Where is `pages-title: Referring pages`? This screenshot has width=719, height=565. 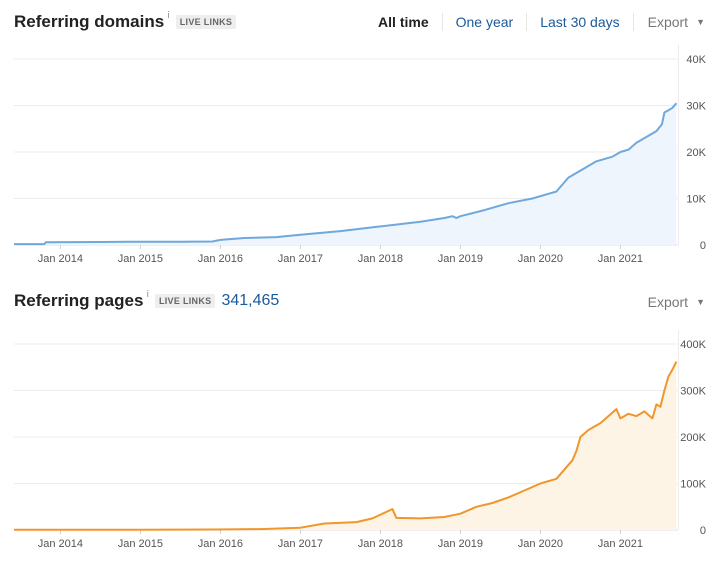 pages-title: Referring pages is located at coordinates (79, 300).